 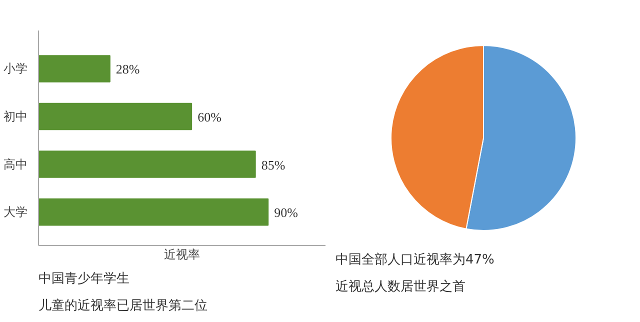 What do you see at coordinates (16, 69) in the screenshot?
I see `y-tick-label: 小学` at bounding box center [16, 69].